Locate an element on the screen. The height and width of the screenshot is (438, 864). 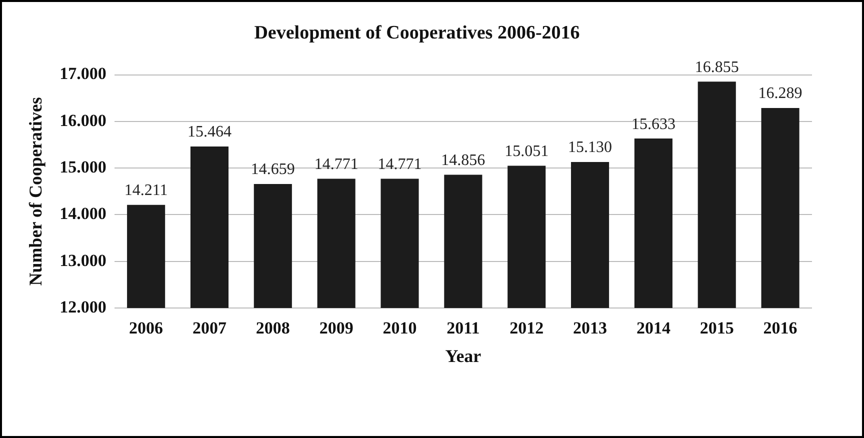
chart-title: Development of Cooperatives 2006-2016 is located at coordinates (417, 33).